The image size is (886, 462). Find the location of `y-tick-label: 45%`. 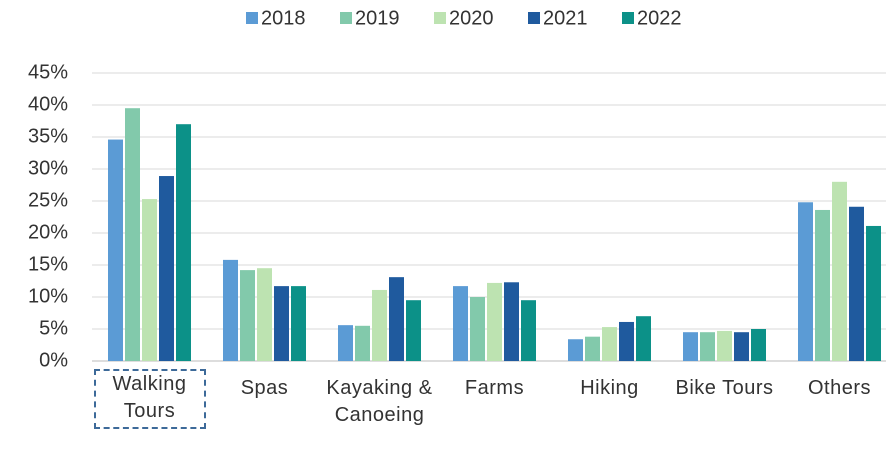

y-tick-label: 45% is located at coordinates (48, 72).